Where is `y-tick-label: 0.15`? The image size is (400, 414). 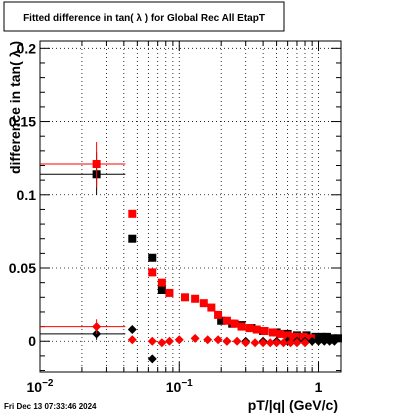 y-tick-label: 0.15 is located at coordinates (22, 122).